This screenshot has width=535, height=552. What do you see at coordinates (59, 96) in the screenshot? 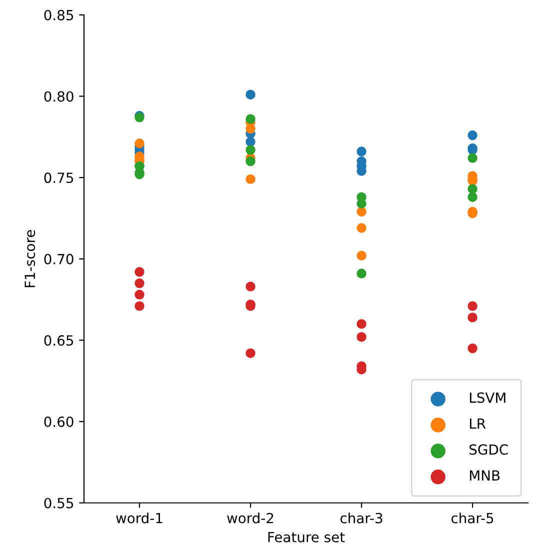
I see `y-tick-label: 0.80` at bounding box center [59, 96].